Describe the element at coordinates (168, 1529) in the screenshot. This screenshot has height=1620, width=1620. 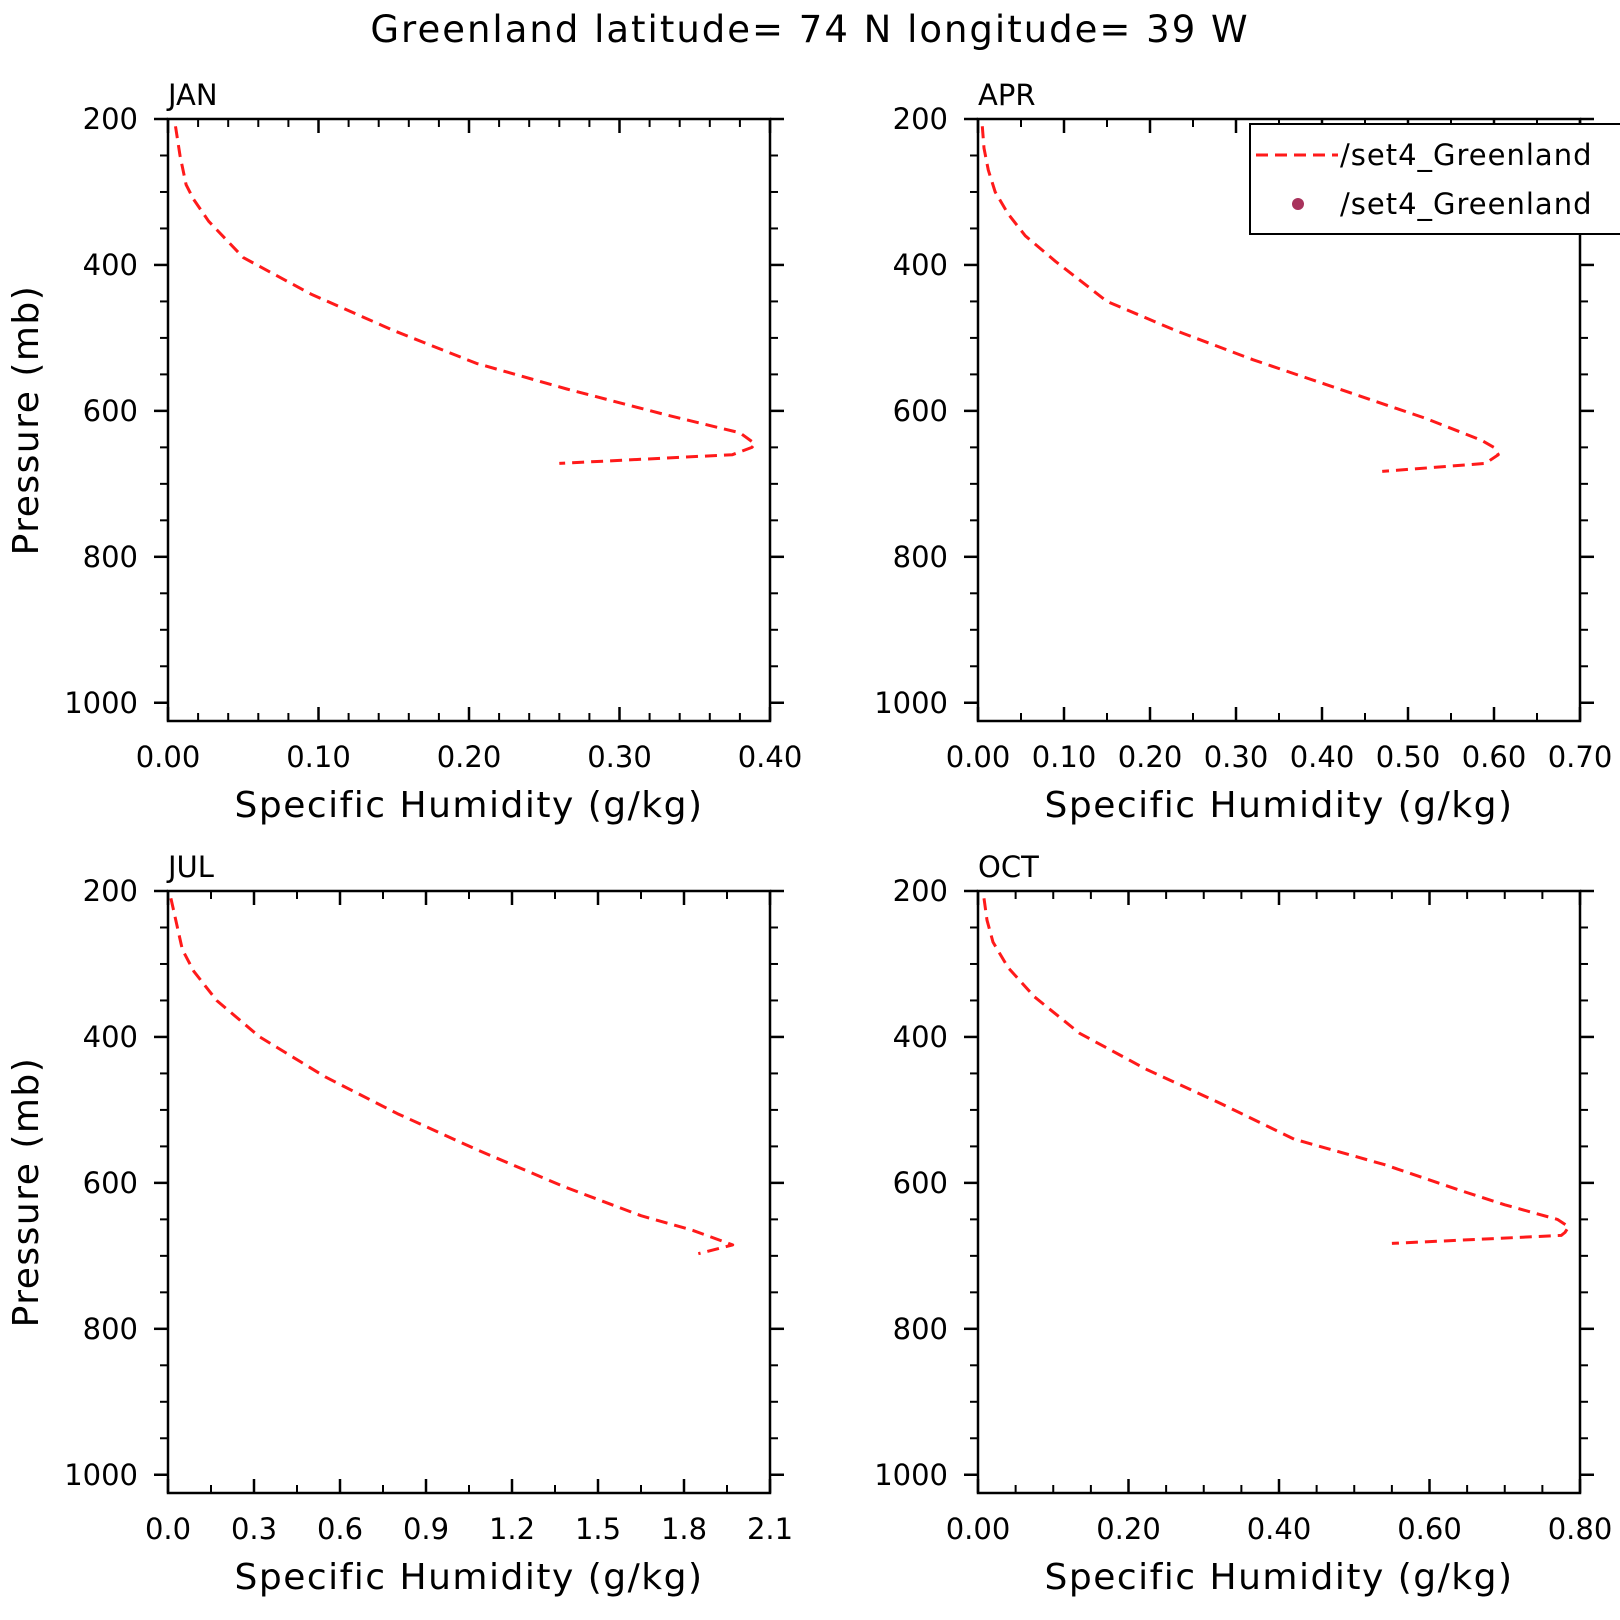
I see `x-tick-label: 0.0` at that location.